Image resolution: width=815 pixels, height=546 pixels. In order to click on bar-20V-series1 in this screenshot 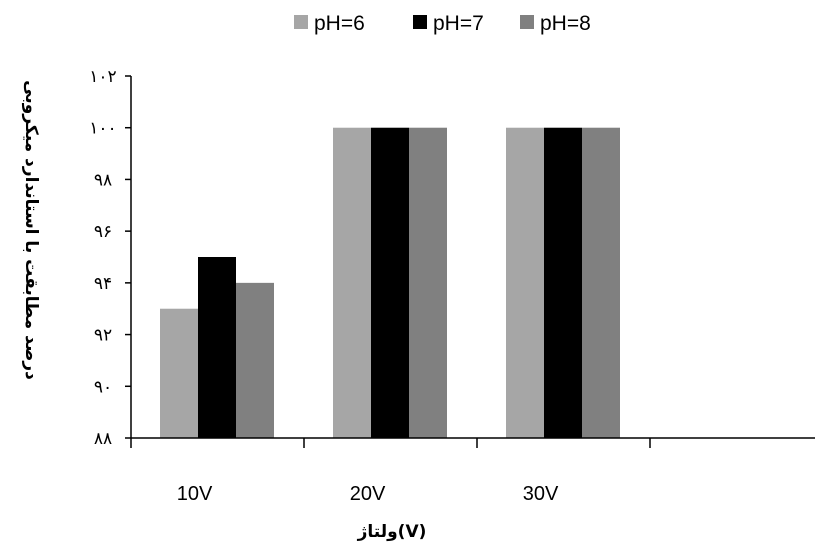, I will do `click(352, 282)`.